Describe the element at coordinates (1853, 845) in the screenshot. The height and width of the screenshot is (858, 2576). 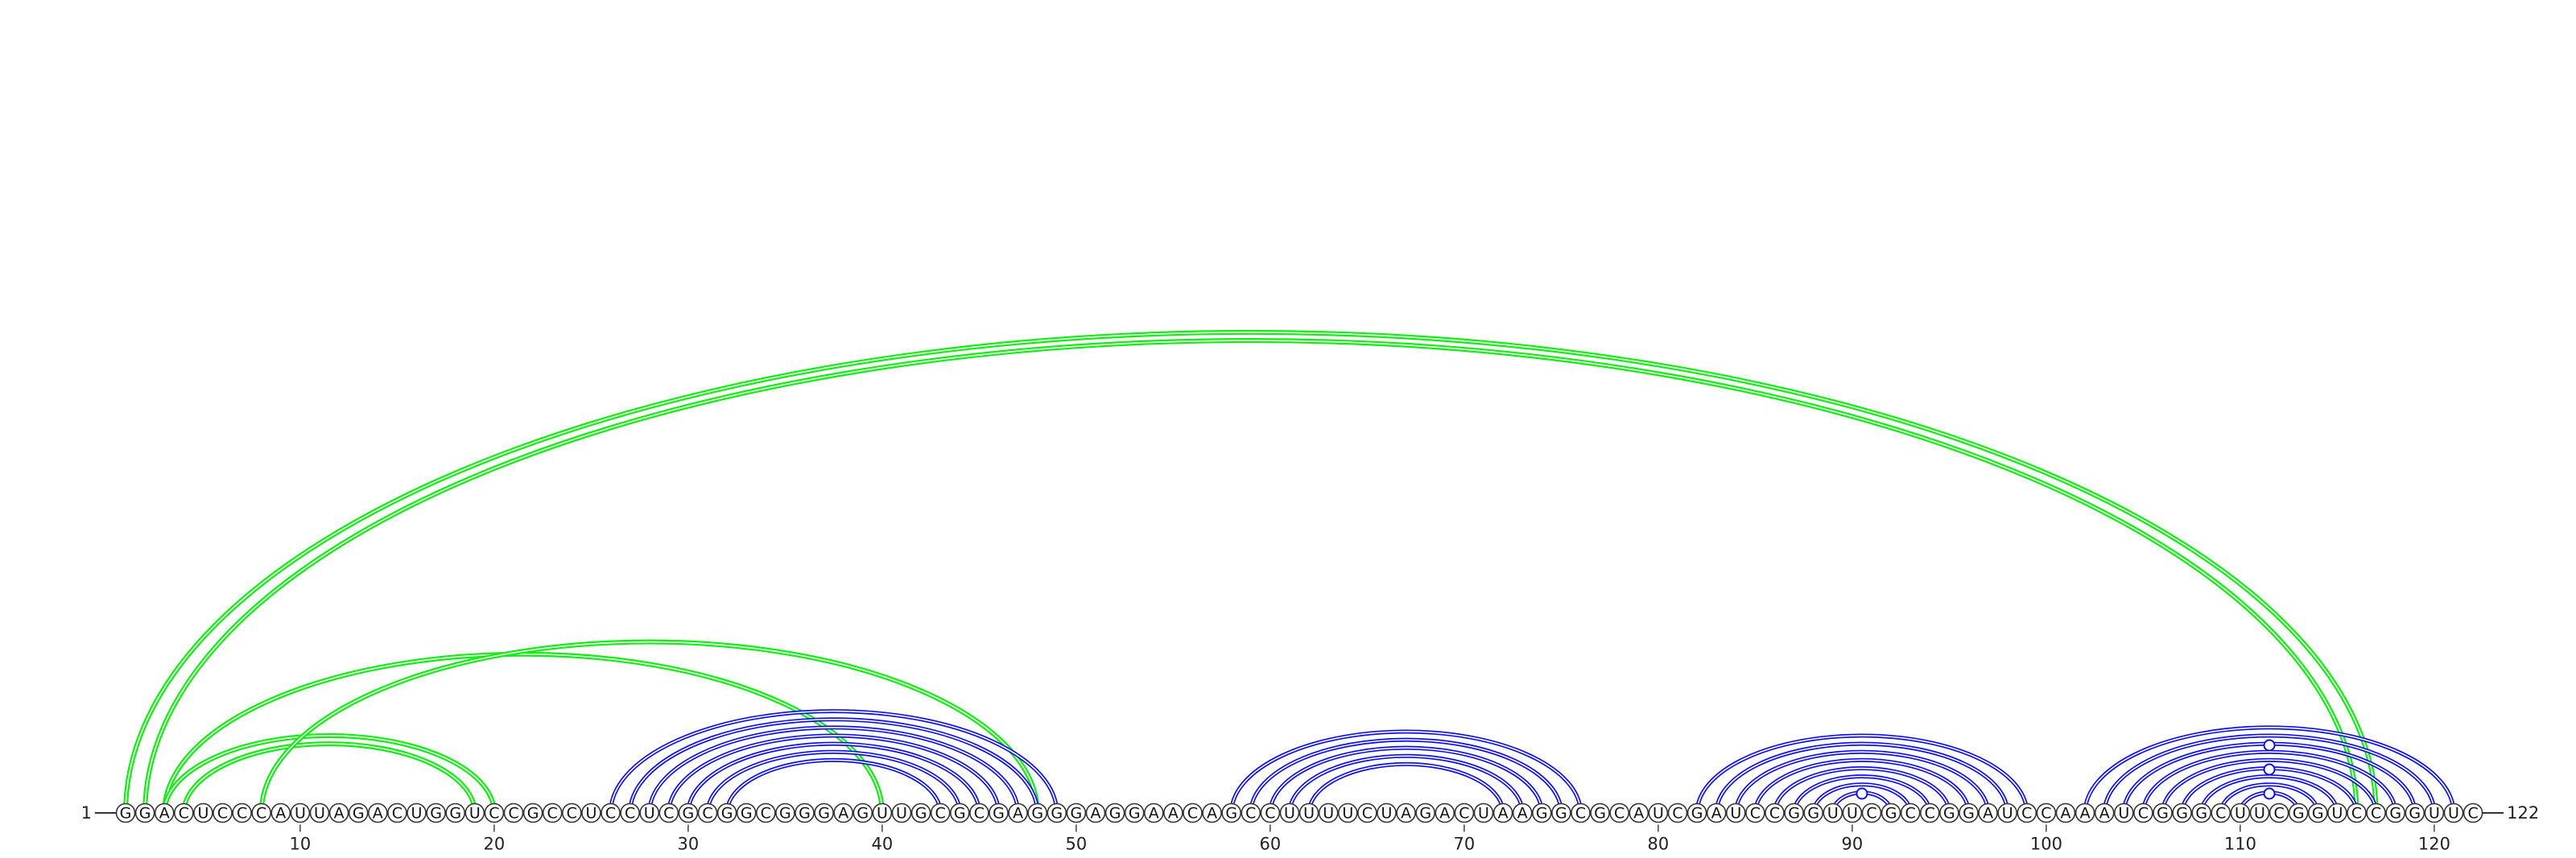
I see `tick-label: 90` at that location.